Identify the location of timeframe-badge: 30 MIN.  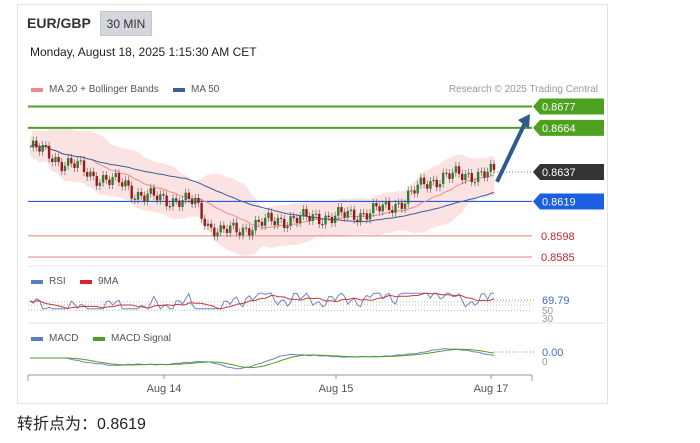
(126, 23).